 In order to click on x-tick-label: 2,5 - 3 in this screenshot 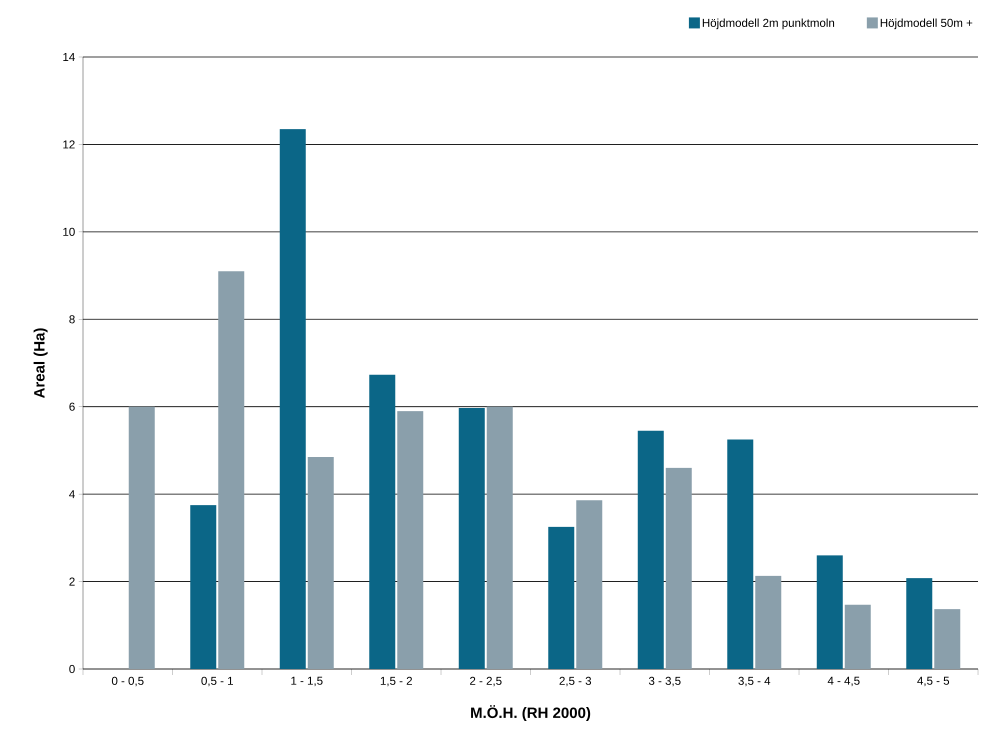, I will do `click(576, 681)`.